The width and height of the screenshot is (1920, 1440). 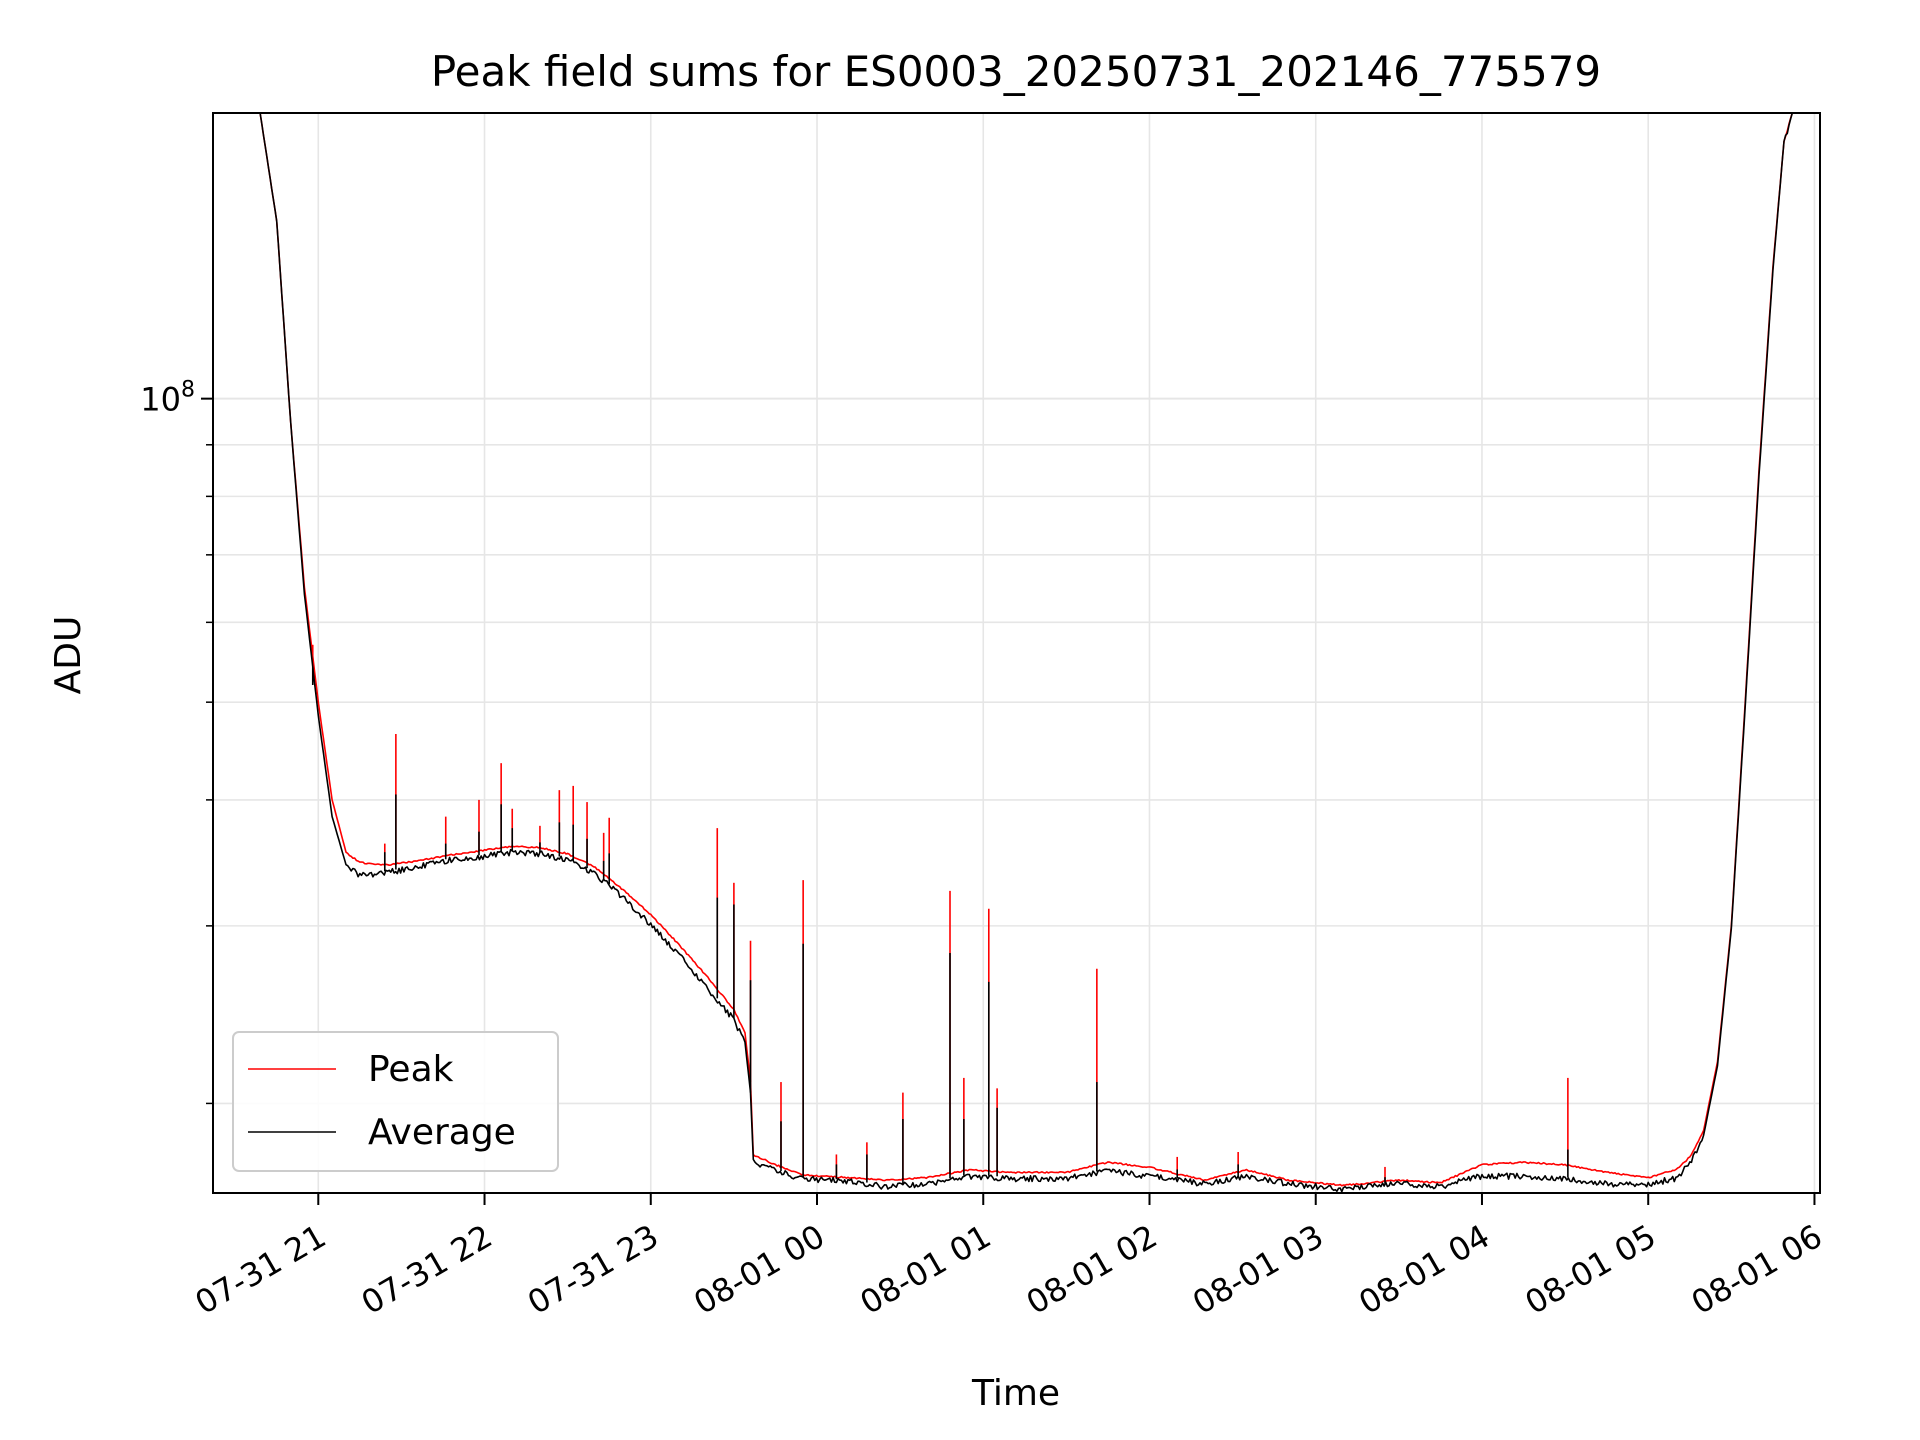 What do you see at coordinates (411, 1069) in the screenshot?
I see `legend-label-peak: Peak` at bounding box center [411, 1069].